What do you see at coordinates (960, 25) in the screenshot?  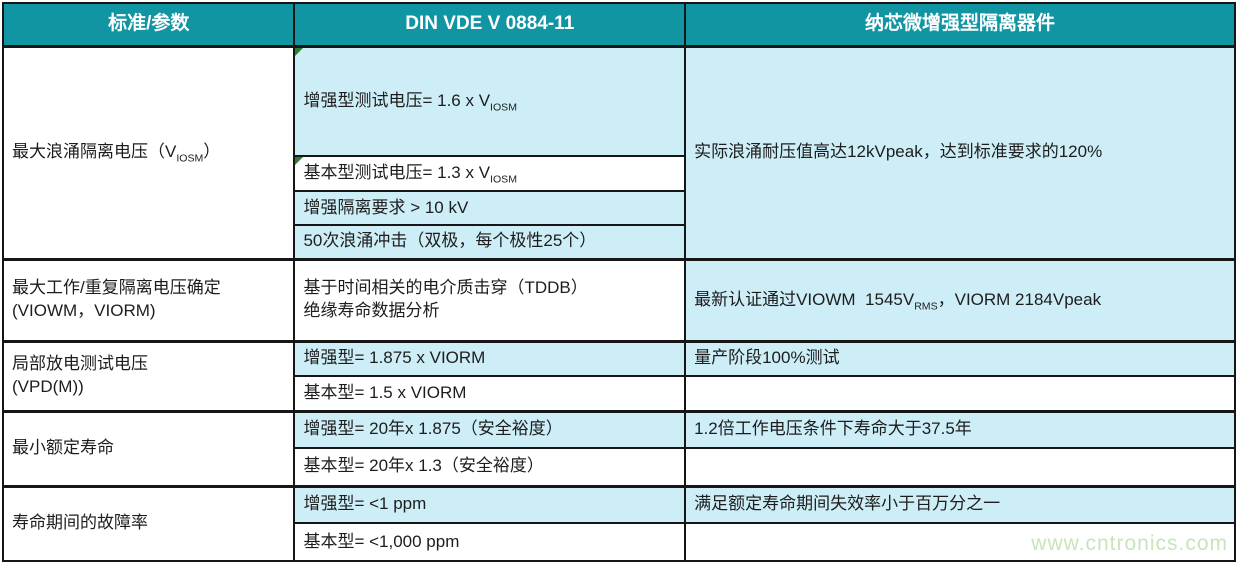 I see `header-novosense: 纳芯微增强型隔离器件` at bounding box center [960, 25].